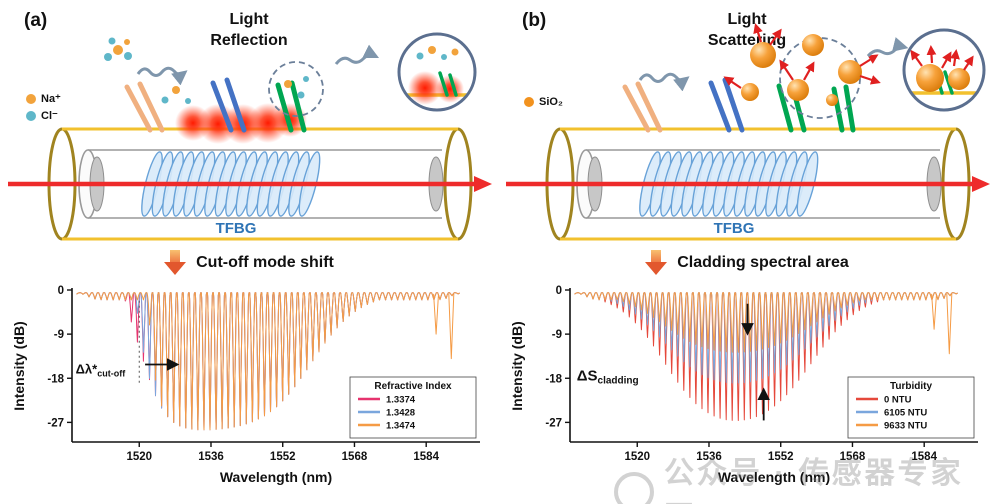 Image resolution: width=996 pixels, height=504 pixels. What do you see at coordinates (36, 20) in the screenshot?
I see `panel-label-a: (a)` at bounding box center [36, 20].